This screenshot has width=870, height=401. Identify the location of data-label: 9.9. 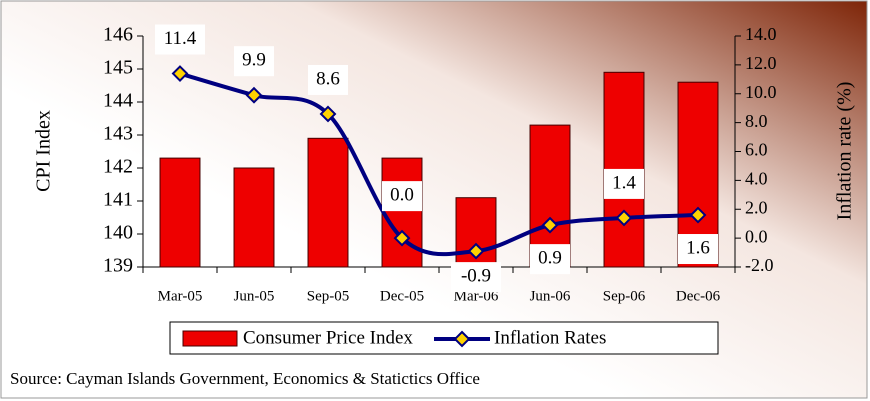
(254, 60).